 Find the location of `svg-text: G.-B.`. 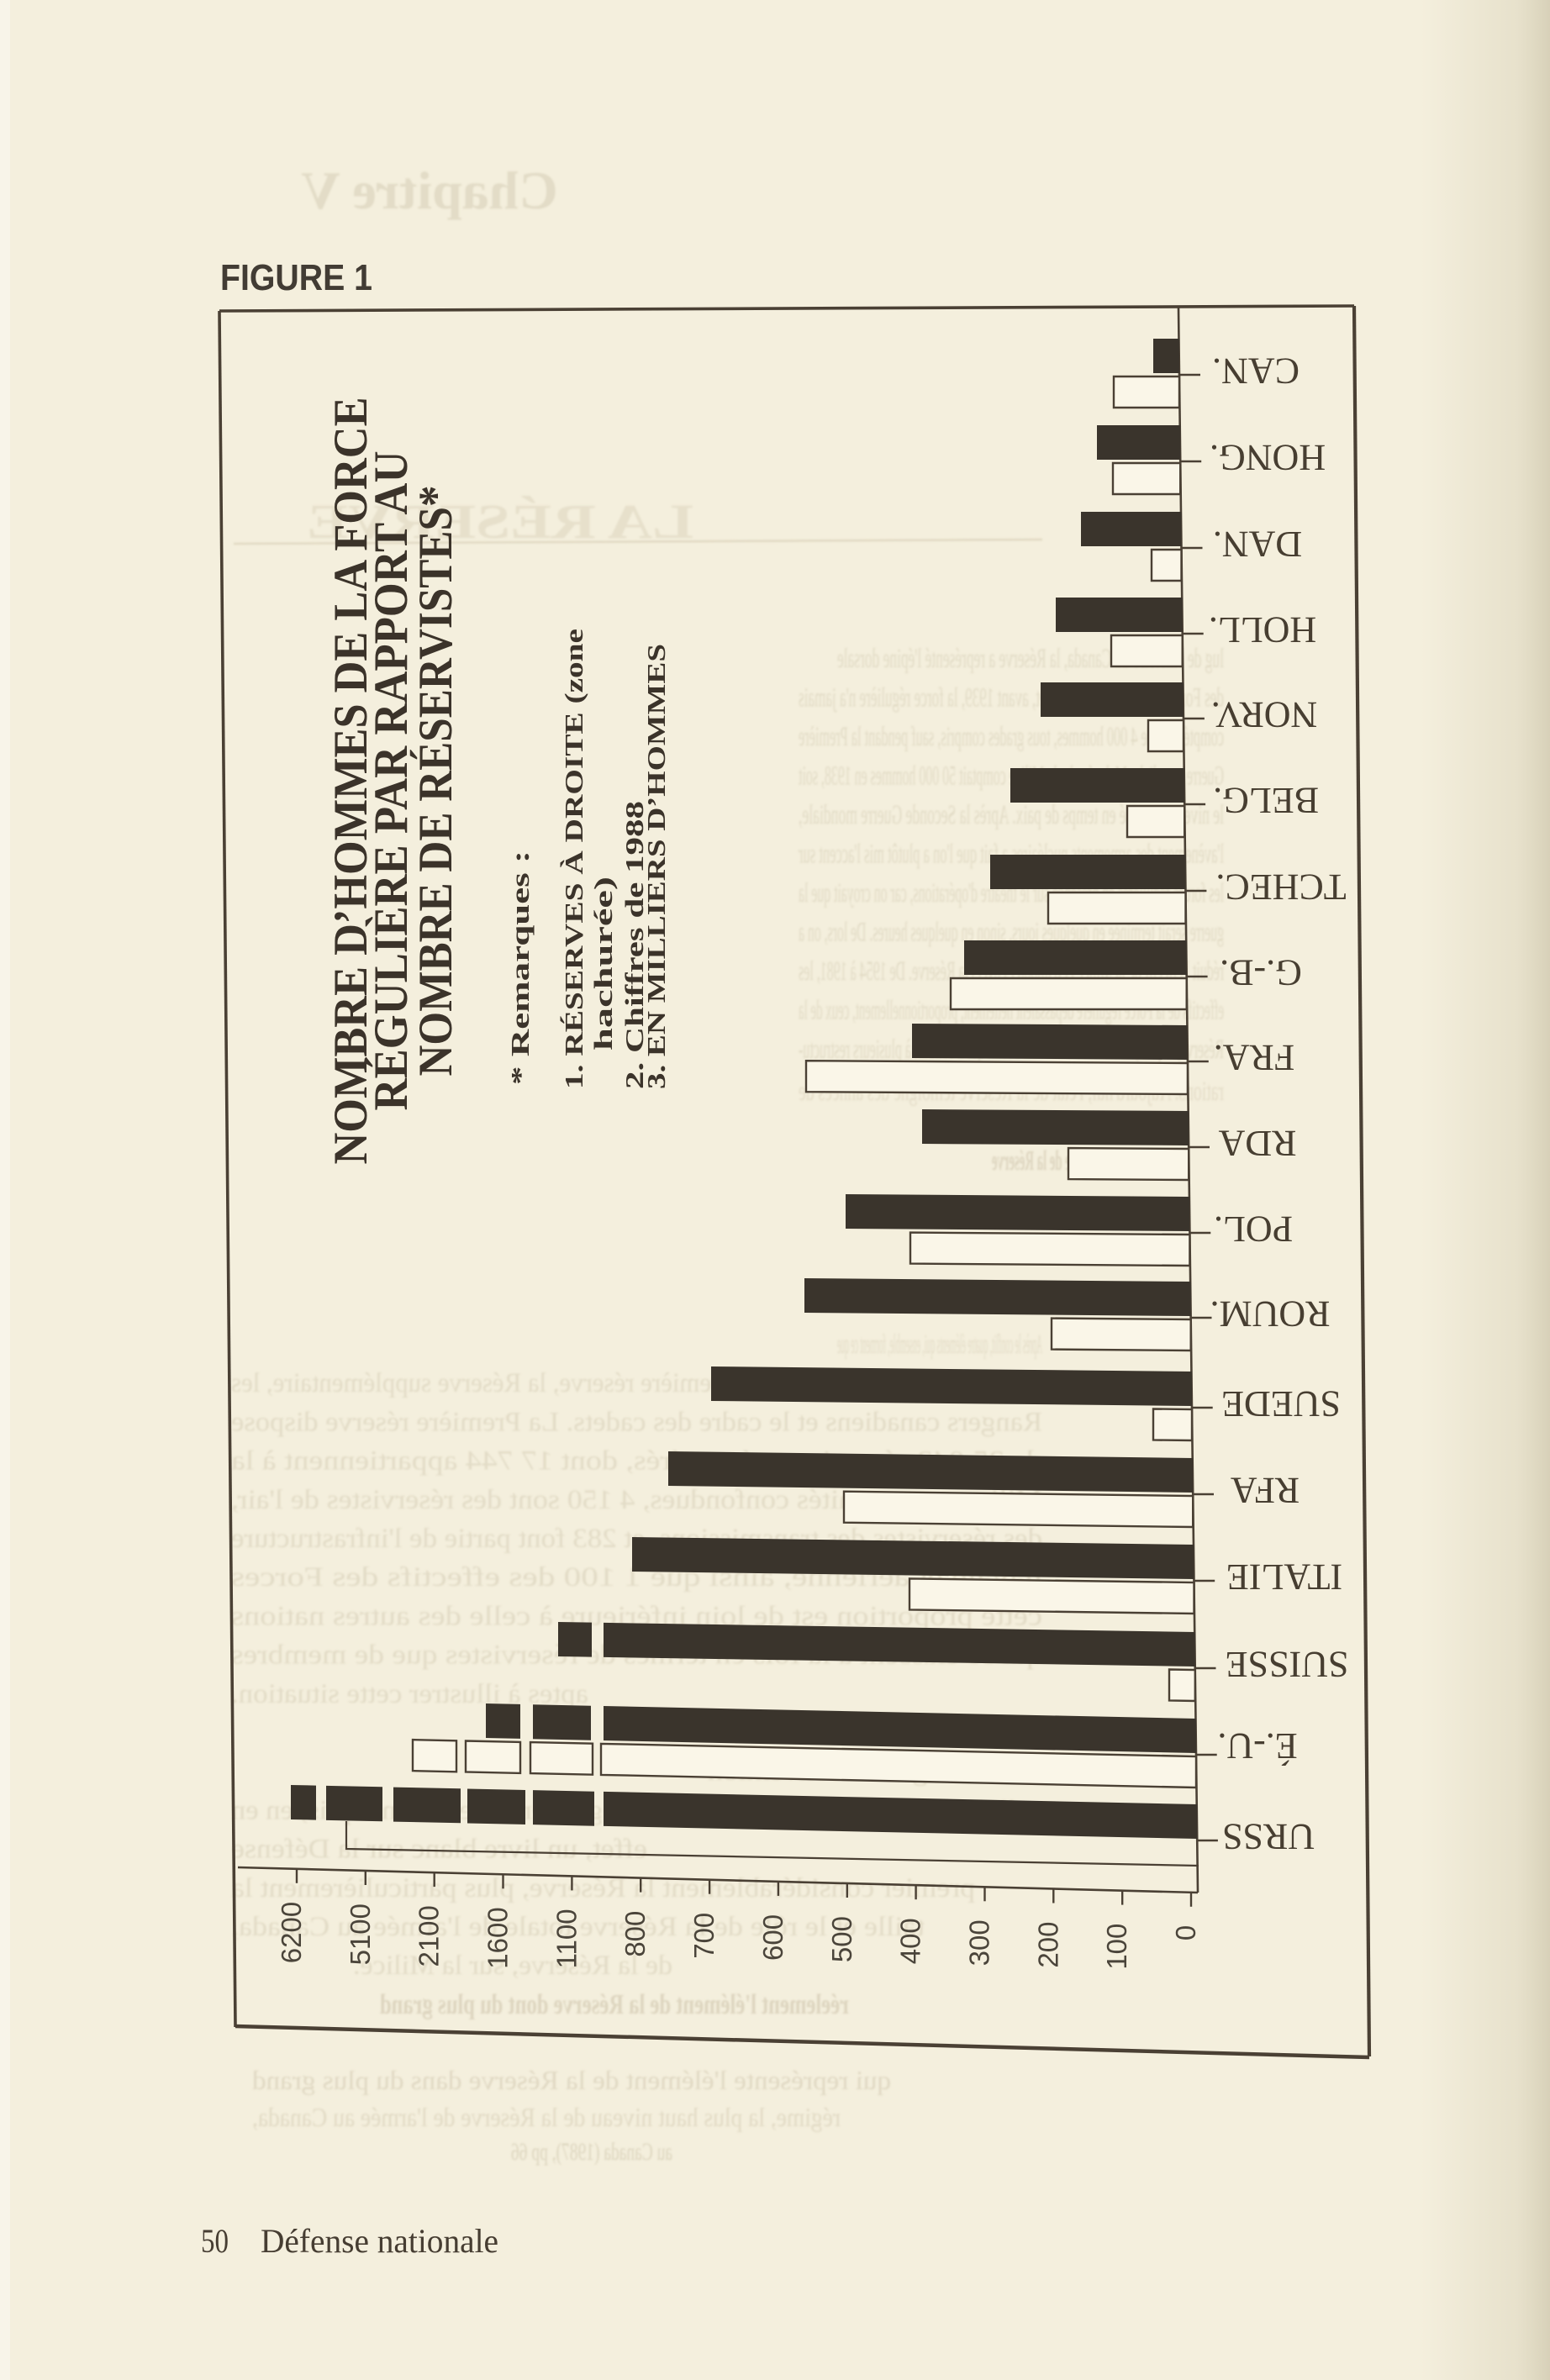

svg-text: G.-B. is located at coordinates (1261, 972).